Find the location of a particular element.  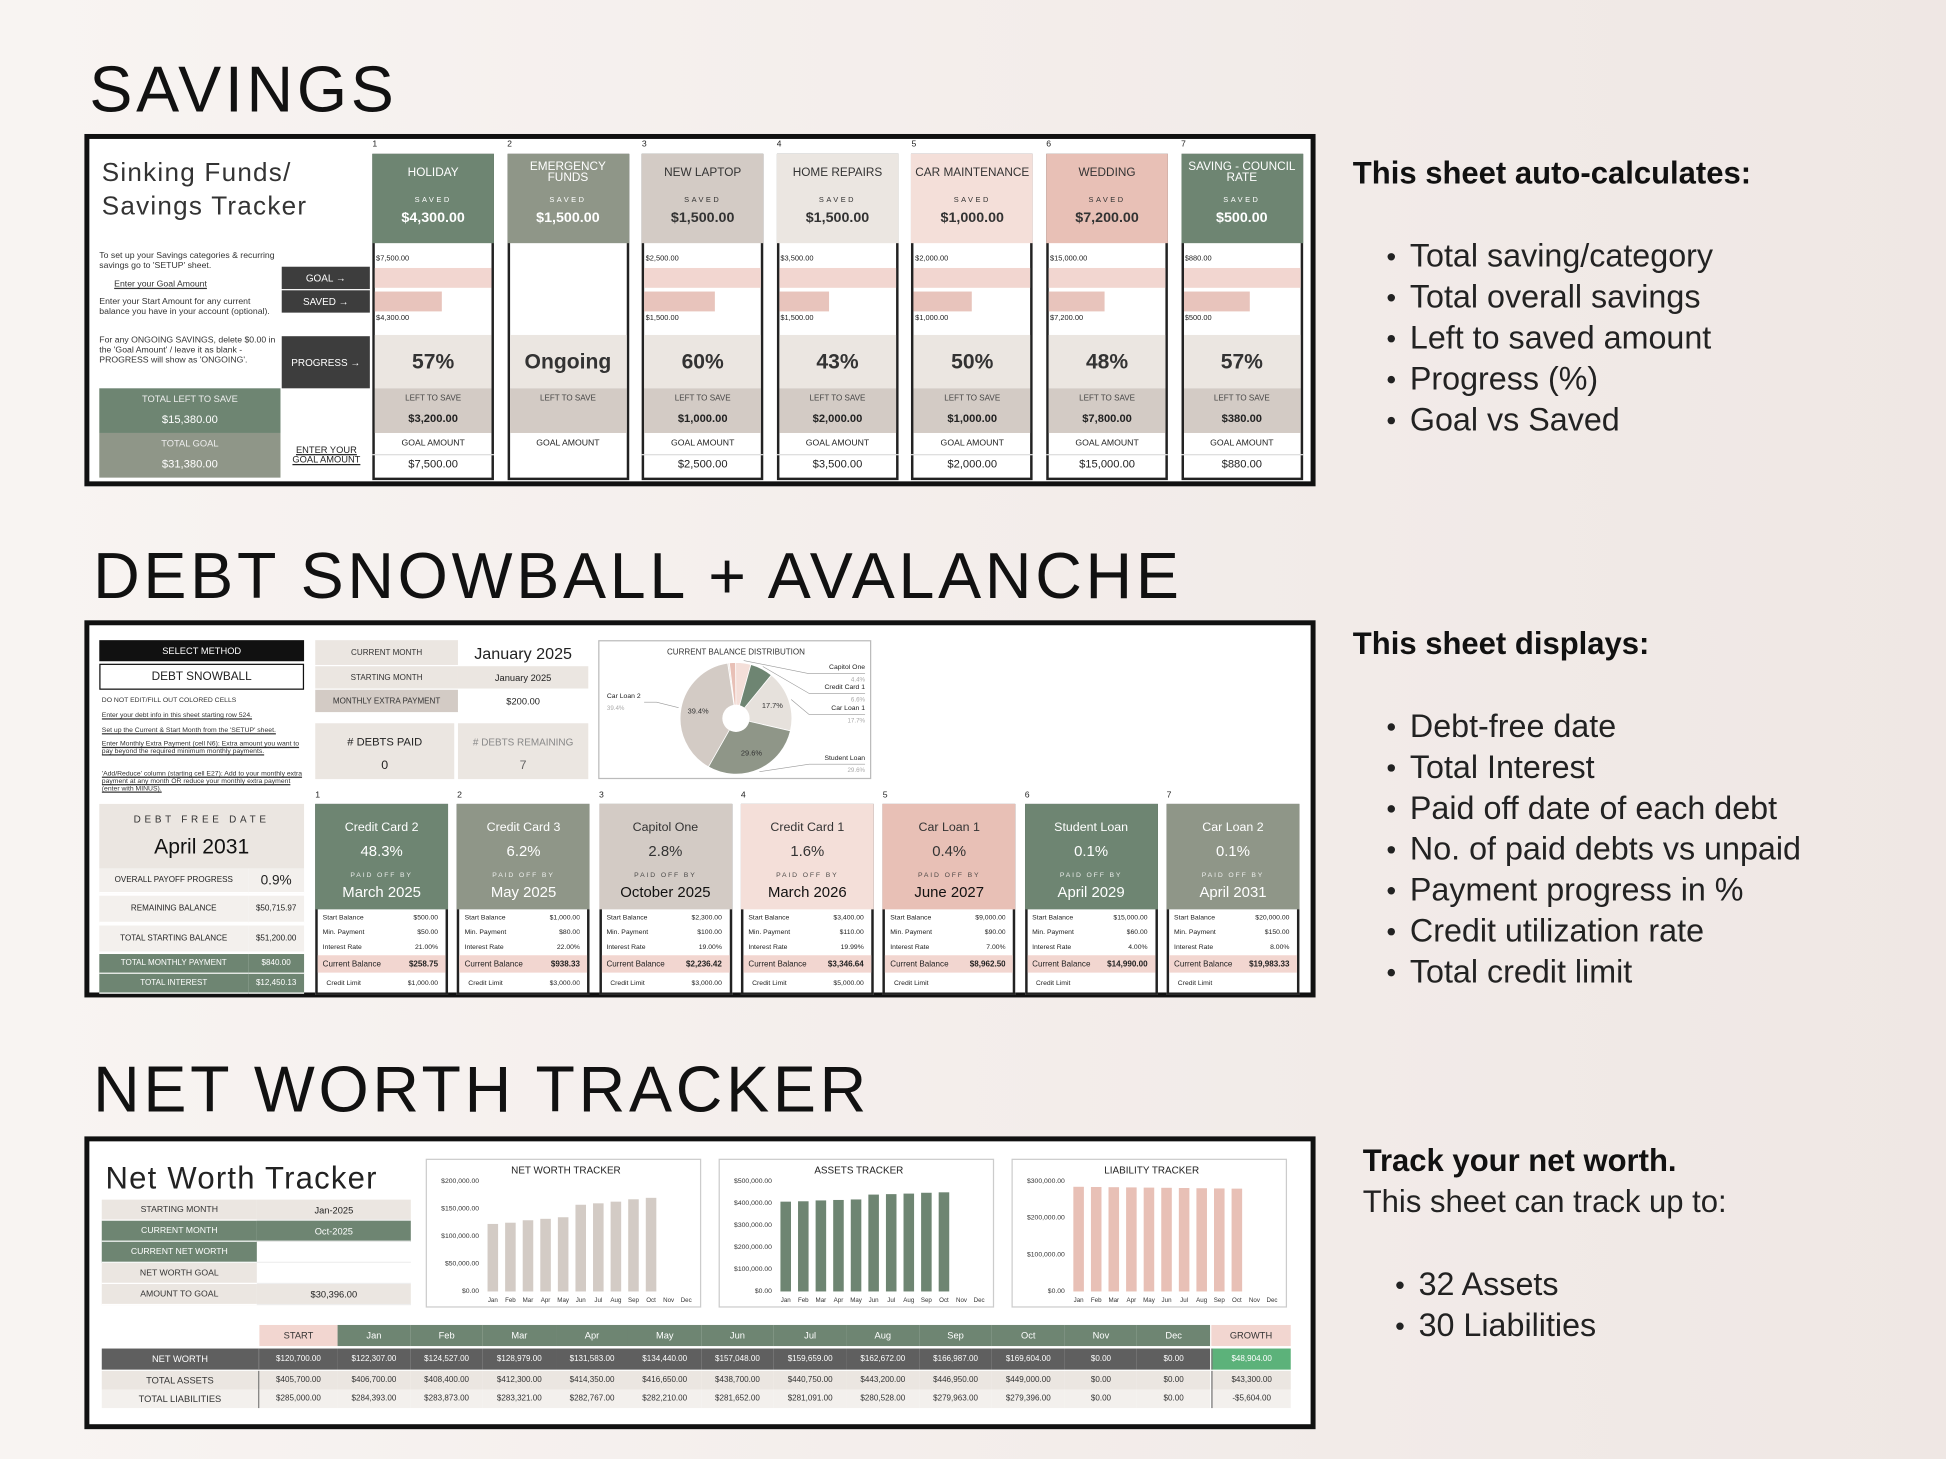

debt-free-cell is located at coordinates (202, 836).